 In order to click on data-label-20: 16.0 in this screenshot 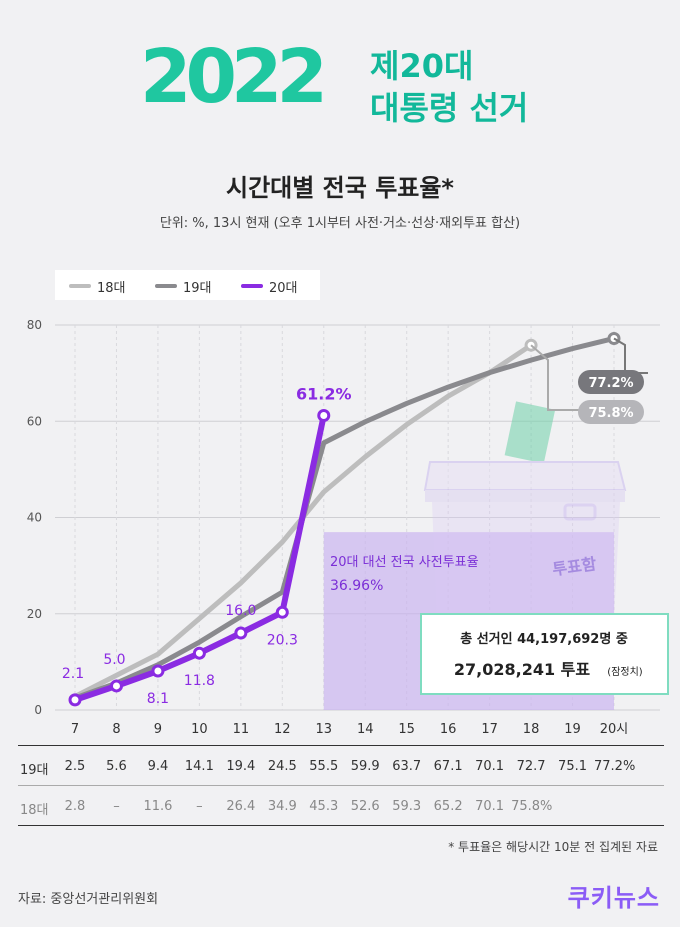, I will do `click(240, 611)`.